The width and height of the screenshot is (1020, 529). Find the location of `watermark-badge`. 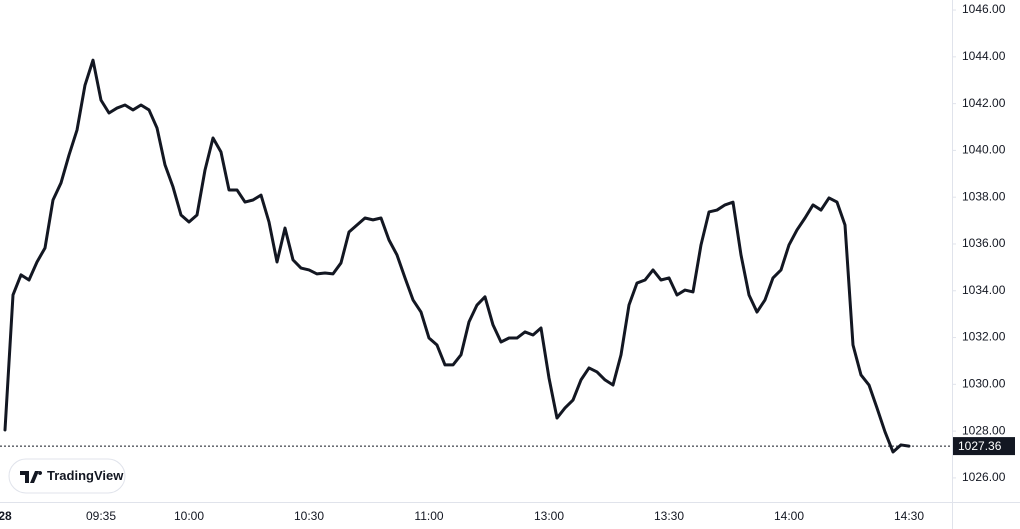

watermark-badge is located at coordinates (67, 476).